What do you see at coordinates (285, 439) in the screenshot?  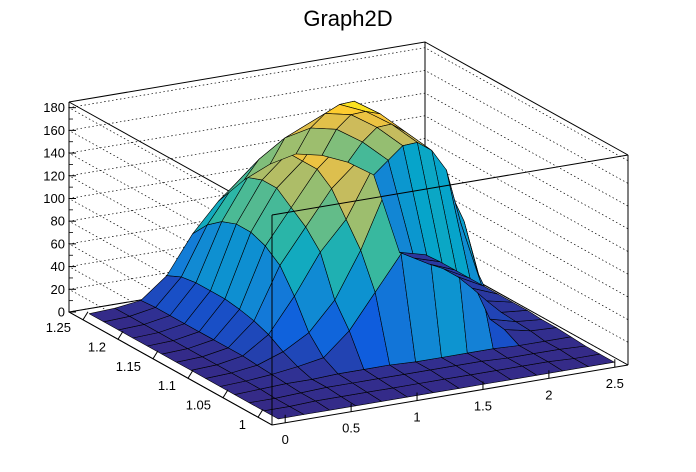 I see `x-tick-label: 0` at bounding box center [285, 439].